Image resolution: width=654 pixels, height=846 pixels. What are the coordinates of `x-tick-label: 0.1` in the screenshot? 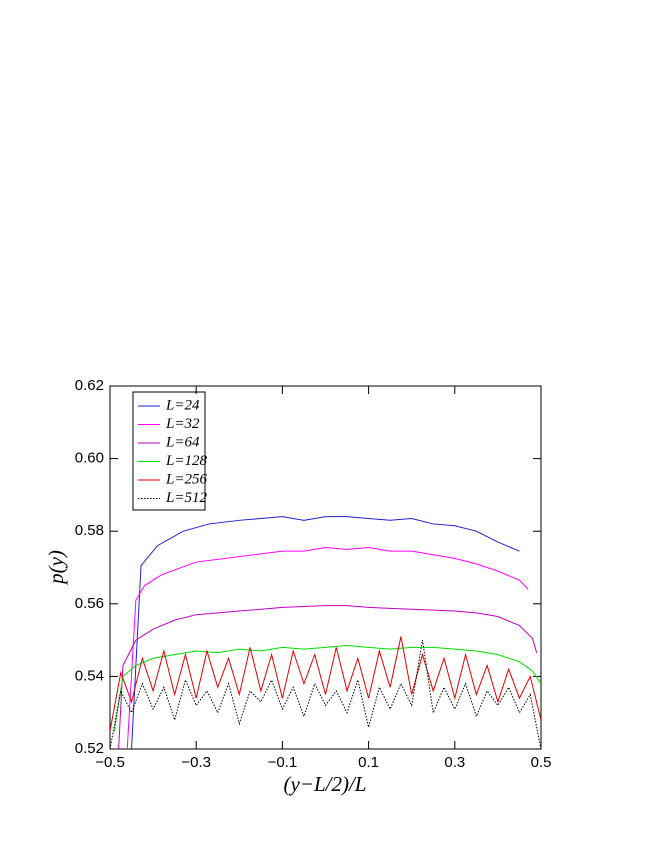 It's located at (368, 762).